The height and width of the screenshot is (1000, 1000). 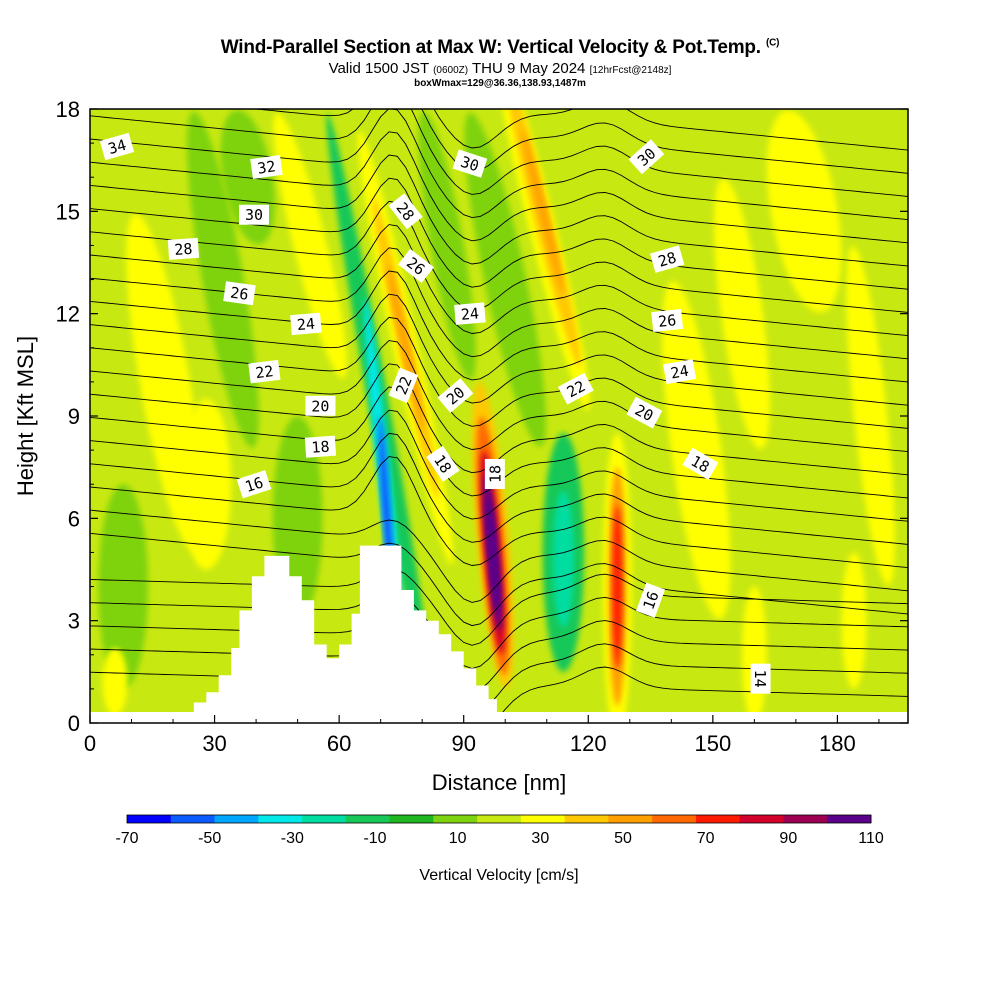 What do you see at coordinates (345, 628) in the screenshot?
I see `terrain` at bounding box center [345, 628].